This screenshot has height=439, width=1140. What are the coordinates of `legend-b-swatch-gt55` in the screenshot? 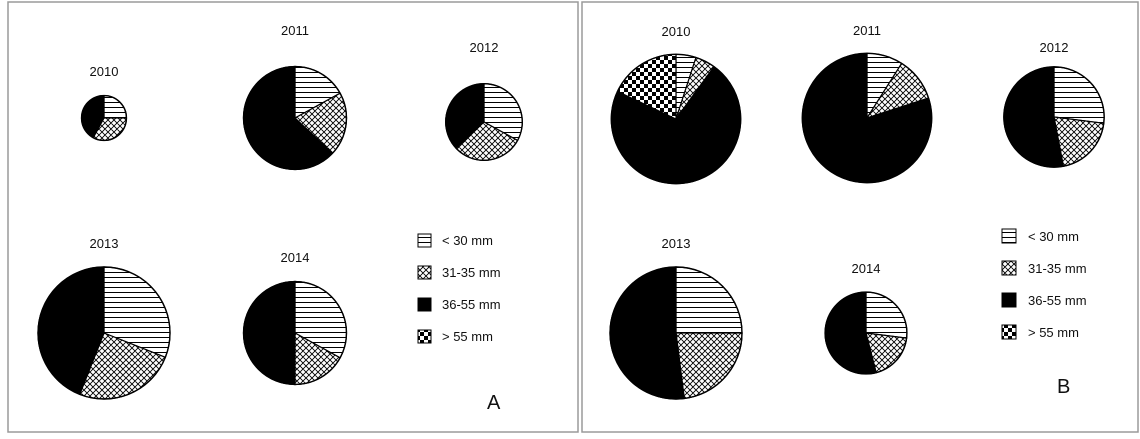 It's located at (1009, 332).